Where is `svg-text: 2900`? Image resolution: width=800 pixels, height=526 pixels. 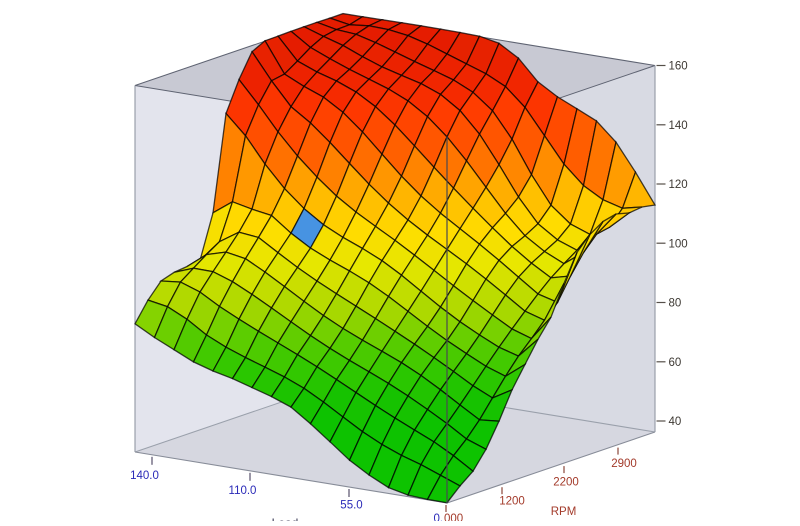
svg-text: 2900 is located at coordinates (624, 464).